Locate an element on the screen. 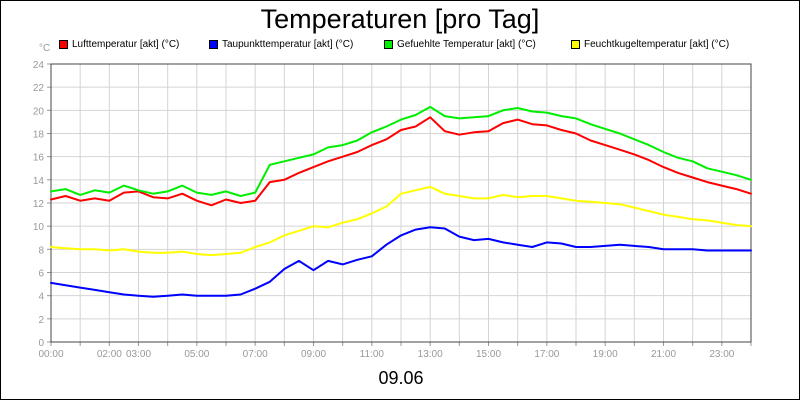 Image resolution: width=800 pixels, height=400 pixels. legend-swatch-dewpoint is located at coordinates (213, 44).